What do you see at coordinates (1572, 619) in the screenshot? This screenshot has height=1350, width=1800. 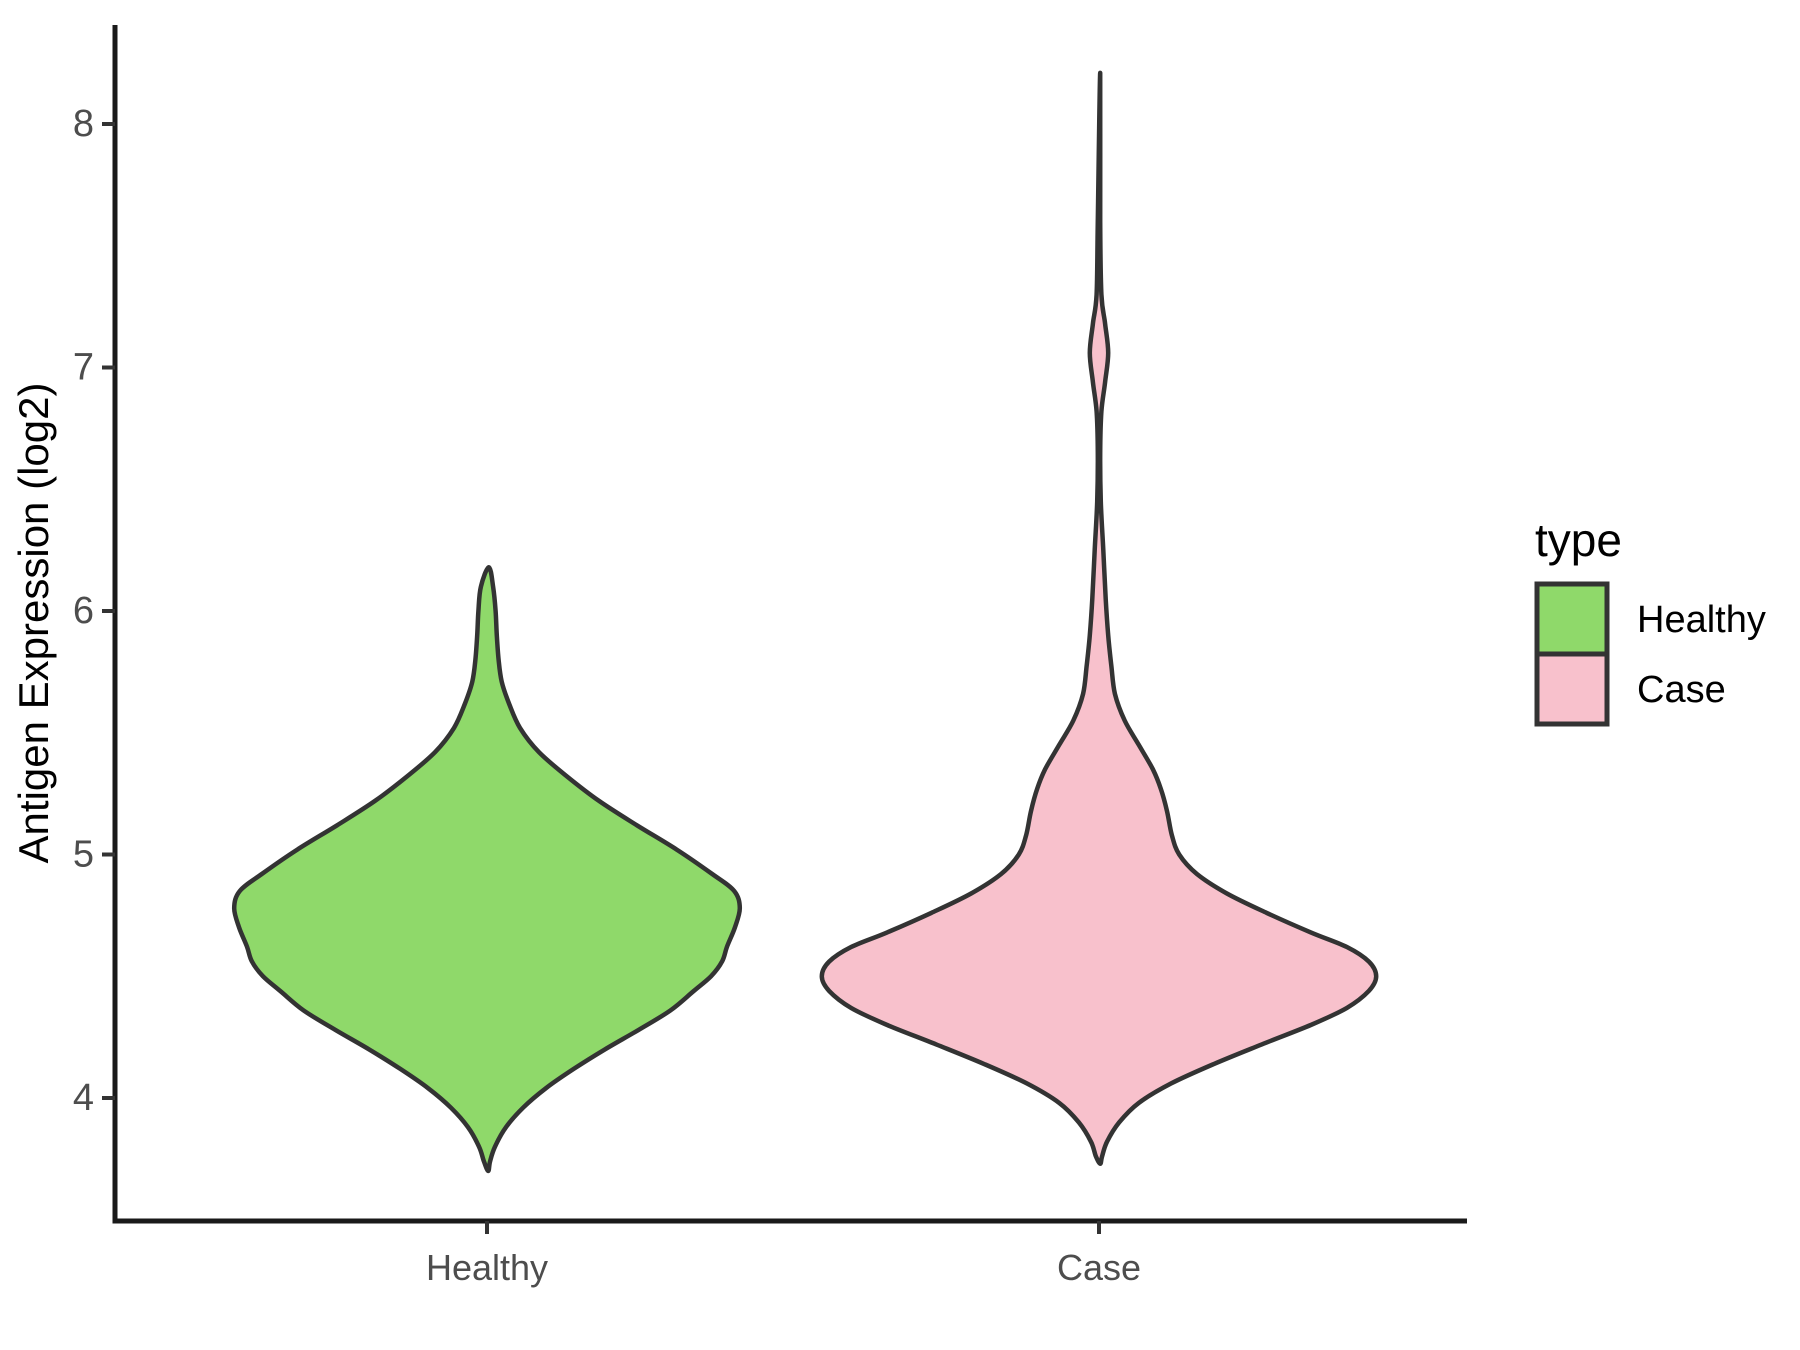 I see `legend-key-healthy-swatch` at bounding box center [1572, 619].